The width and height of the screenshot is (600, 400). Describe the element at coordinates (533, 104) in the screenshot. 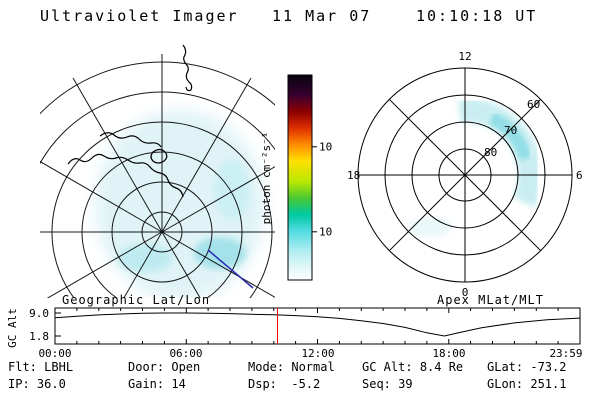

I see `mlat-label-60: 60` at that location.